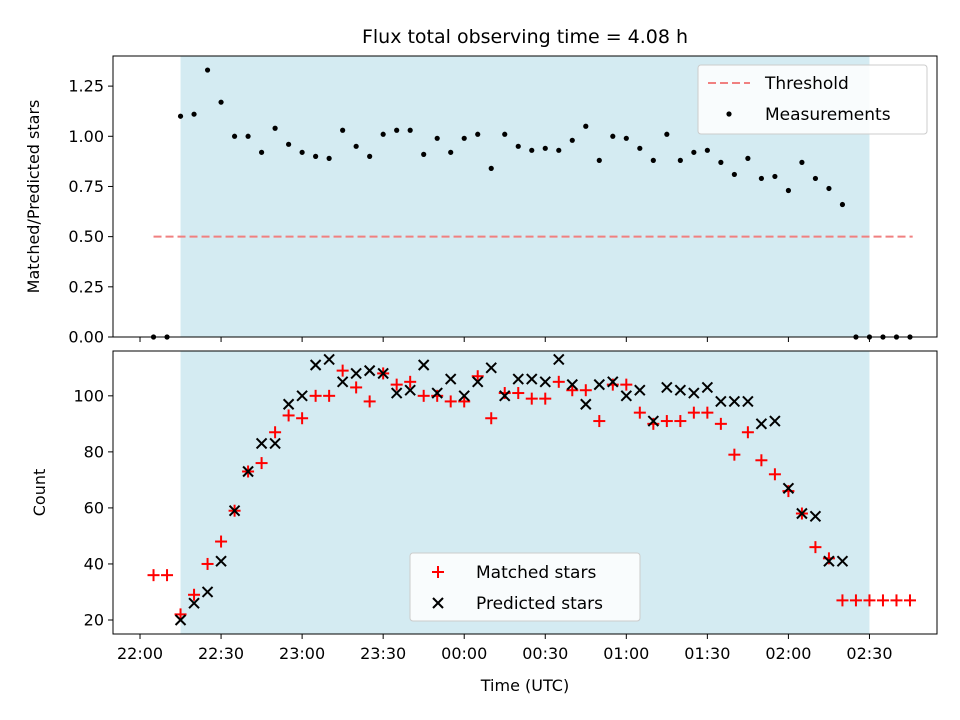 The image size is (960, 720). I want to click on legend-predicted-swatch, so click(438, 603).